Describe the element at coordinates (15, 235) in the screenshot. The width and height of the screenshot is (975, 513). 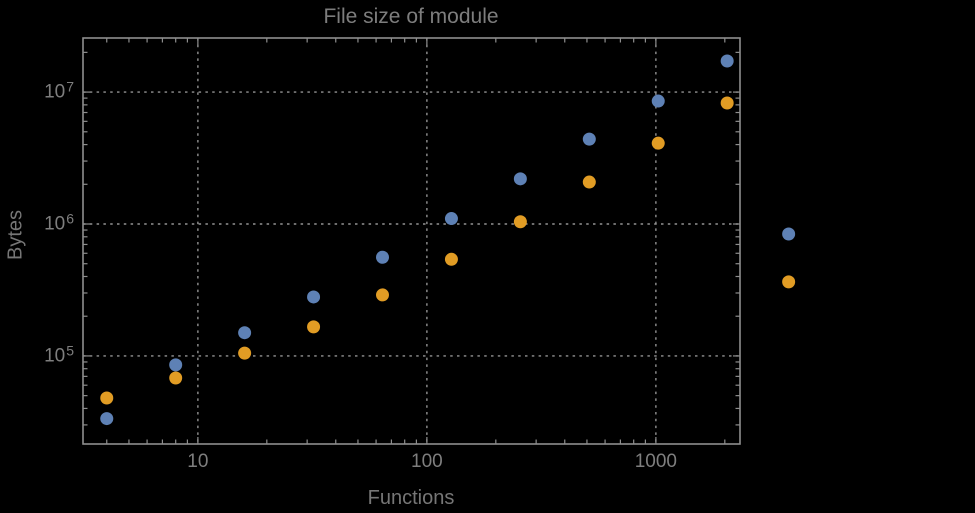
I see `y-axis-label: Bytes` at that location.